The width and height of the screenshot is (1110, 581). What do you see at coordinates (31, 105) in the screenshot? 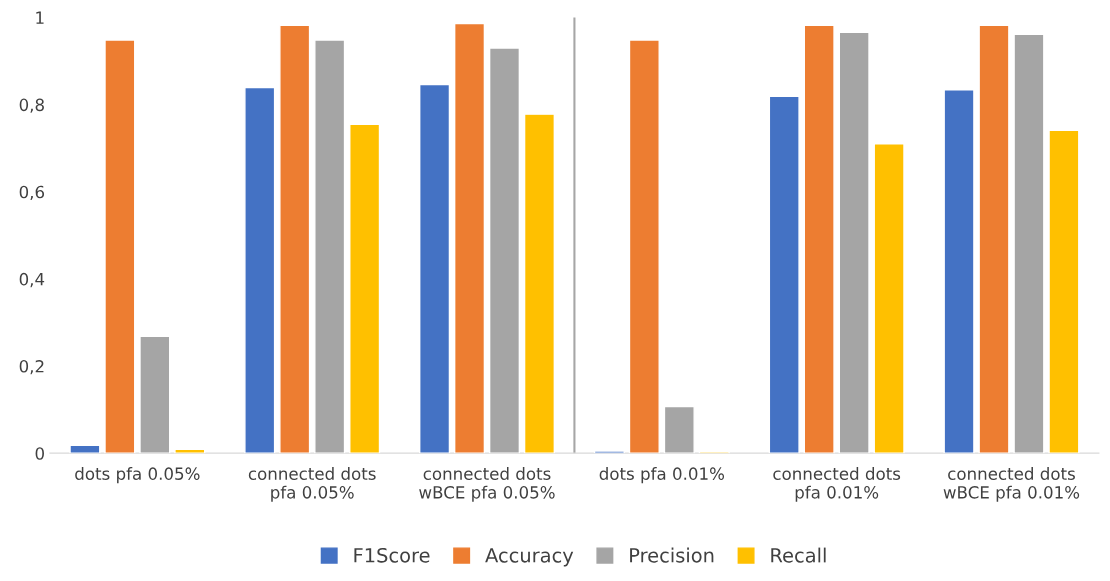
I see `y-tick-label: 0,8` at bounding box center [31, 105].